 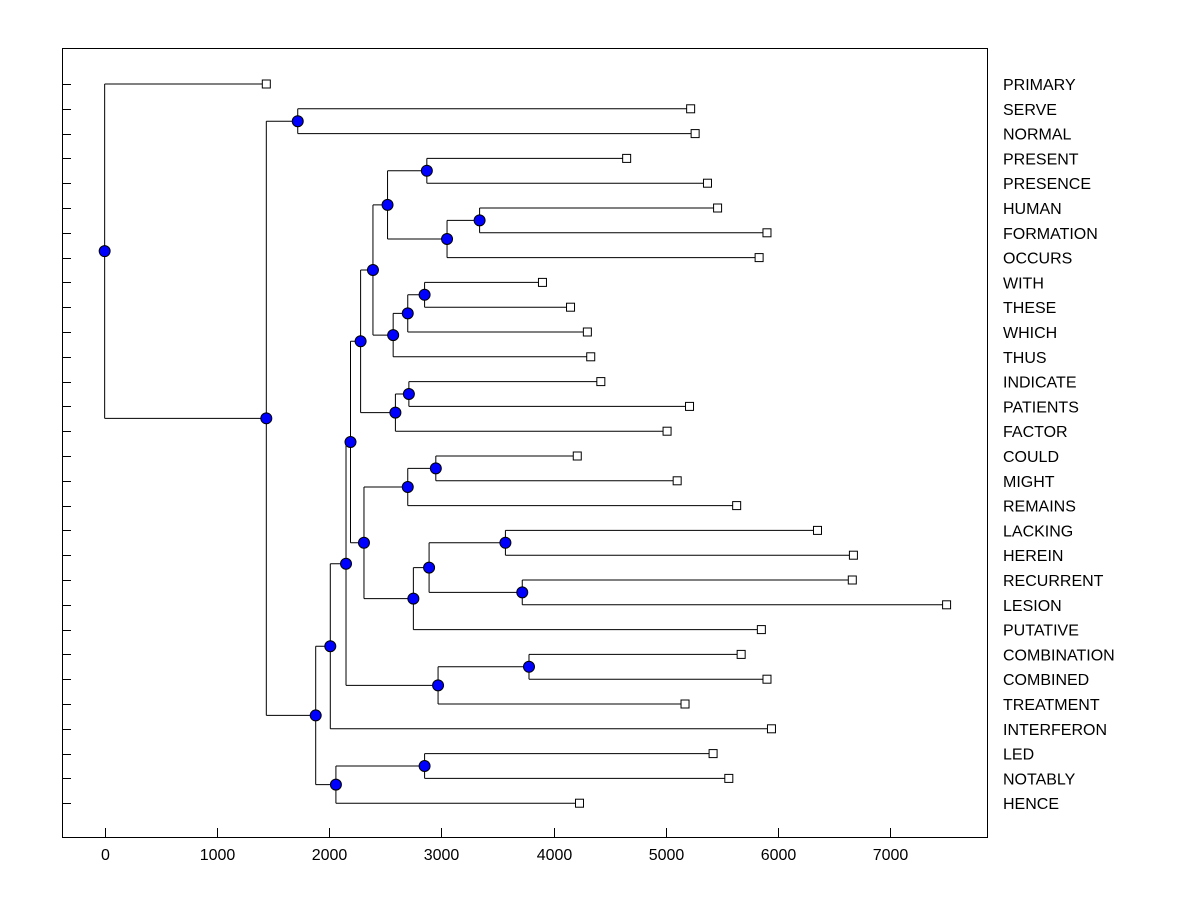 I want to click on leaf-label-lacking: LACKING, so click(x=1038, y=531).